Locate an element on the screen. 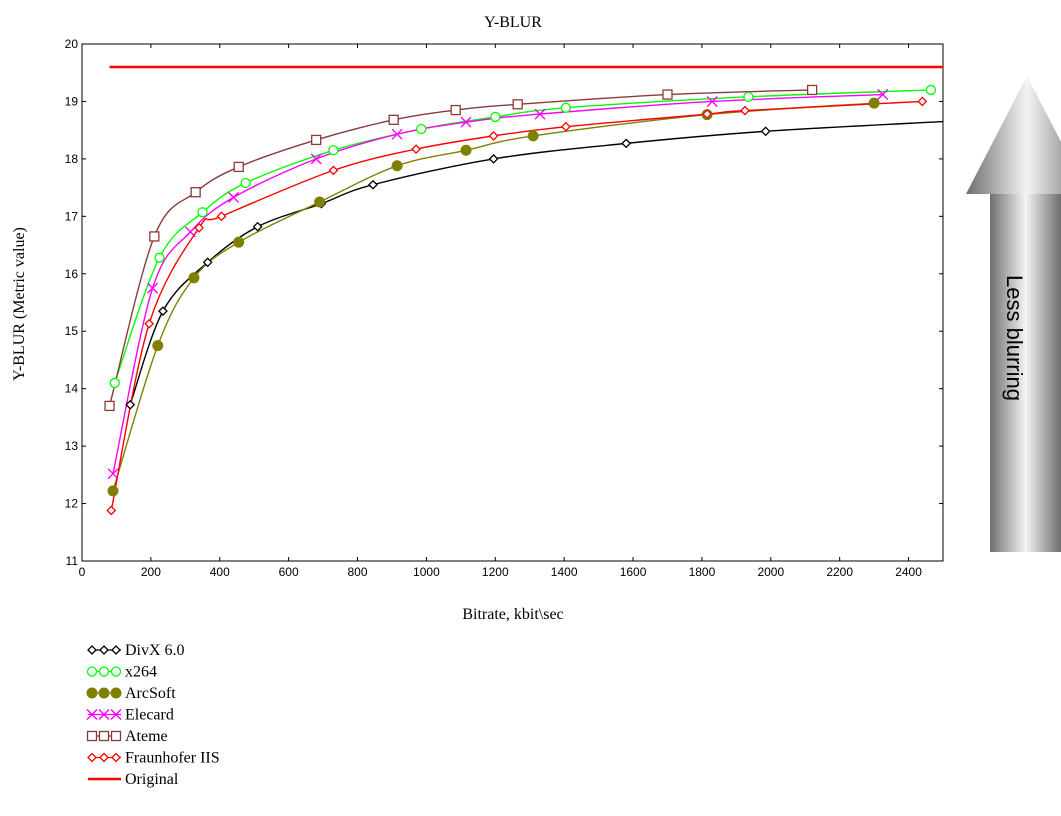 The height and width of the screenshot is (816, 1061). chart-title: Y-BLUR is located at coordinates (513, 22).